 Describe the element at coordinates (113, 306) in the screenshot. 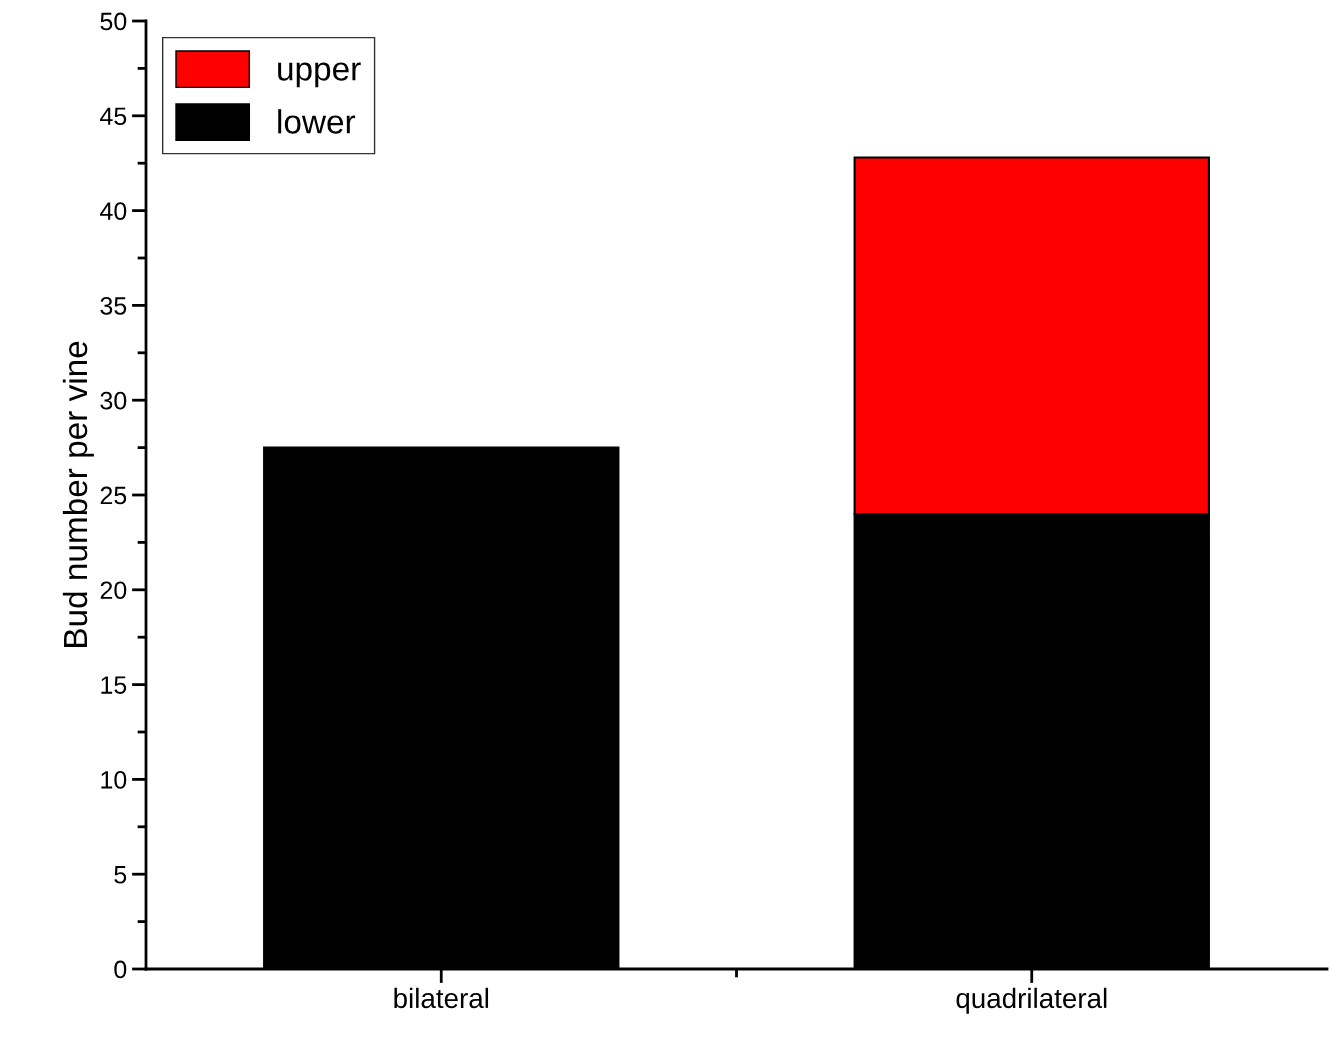

I see `y-tick-label: 35` at that location.